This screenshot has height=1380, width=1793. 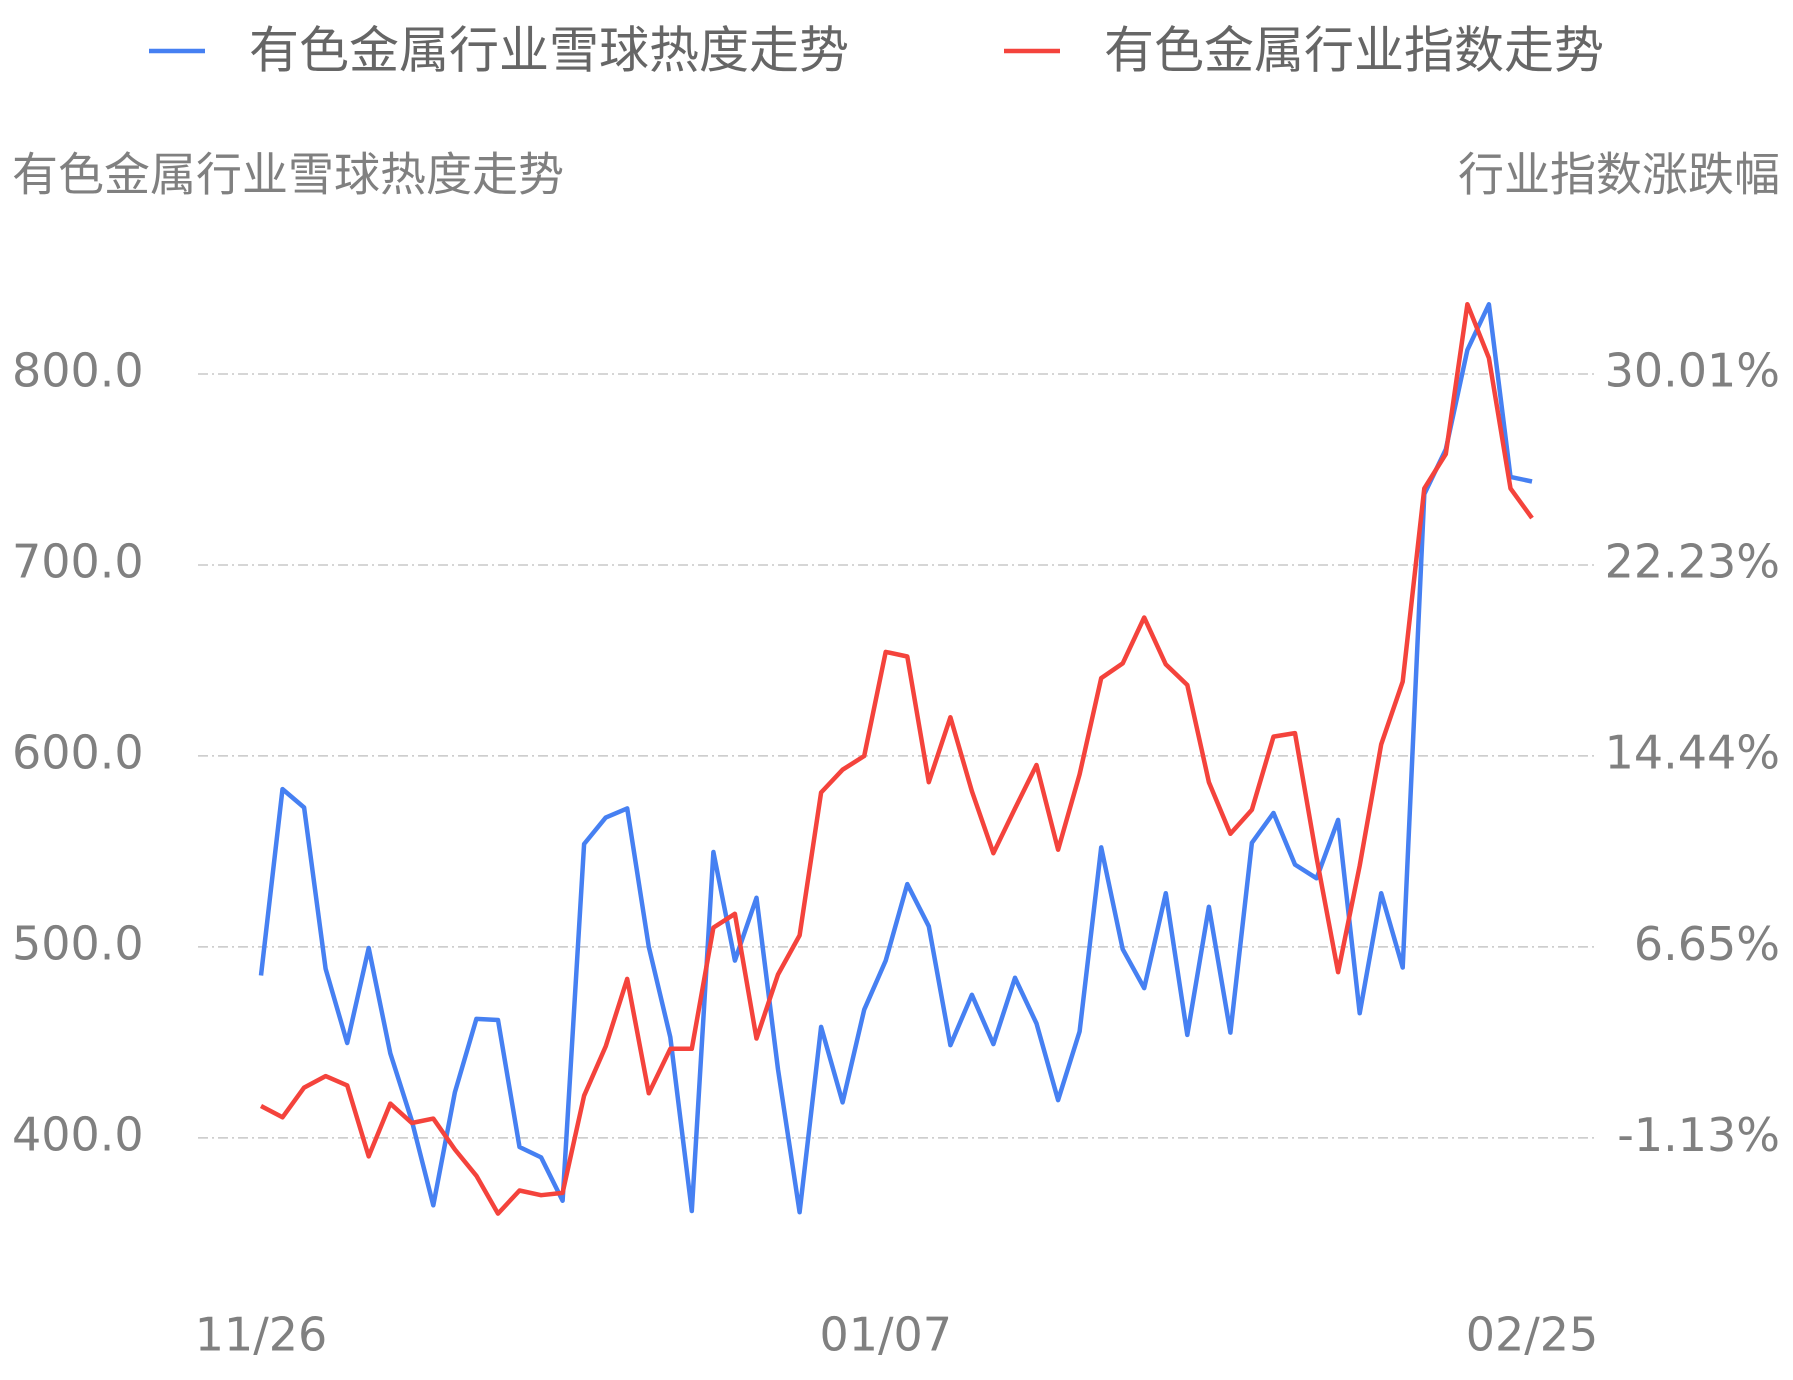 What do you see at coordinates (1619, 175) in the screenshot?
I see `y2-axis-title: 行业指数涨跌幅` at bounding box center [1619, 175].